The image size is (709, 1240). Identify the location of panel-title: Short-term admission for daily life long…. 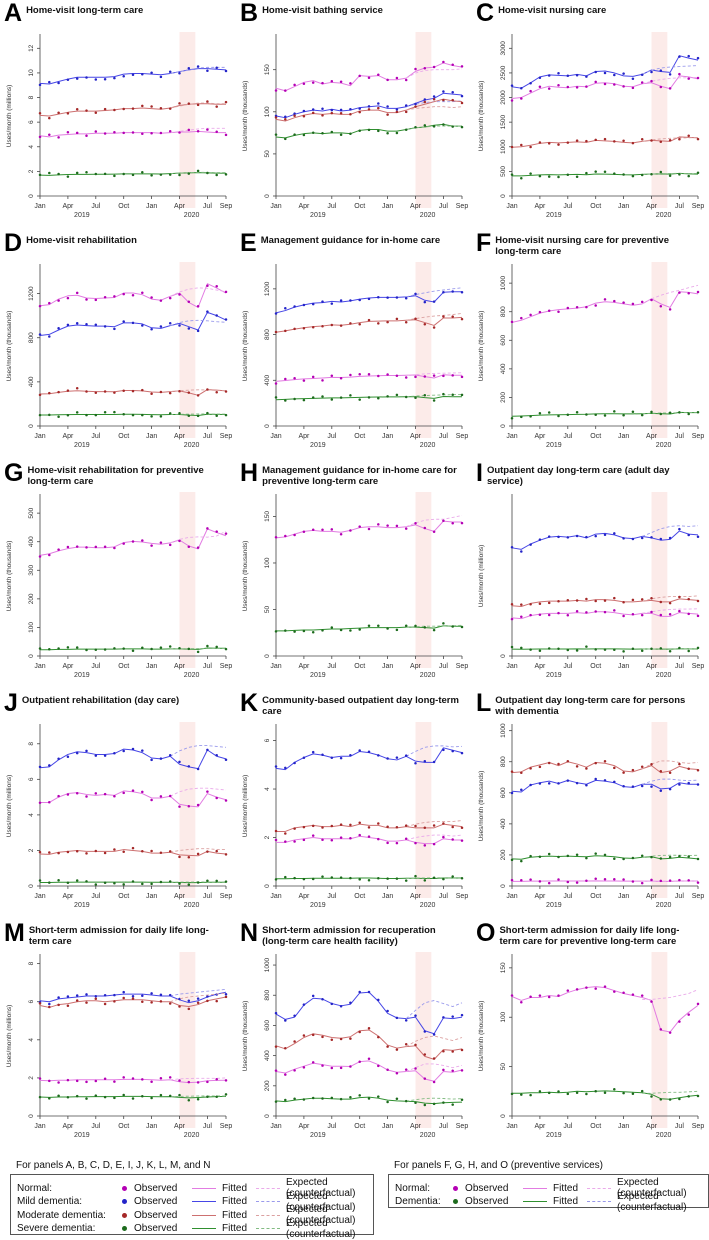
(589, 936).